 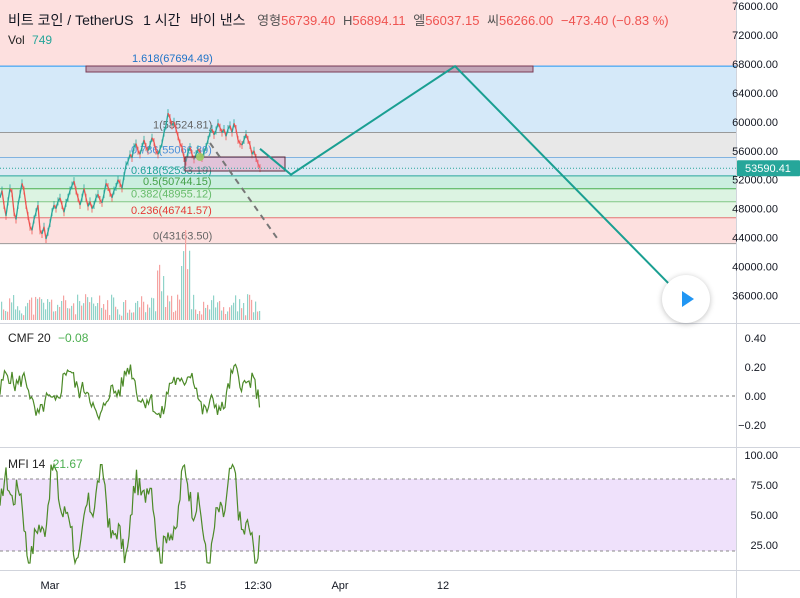 I want to click on high-value: 56894.11, so click(x=379, y=20).